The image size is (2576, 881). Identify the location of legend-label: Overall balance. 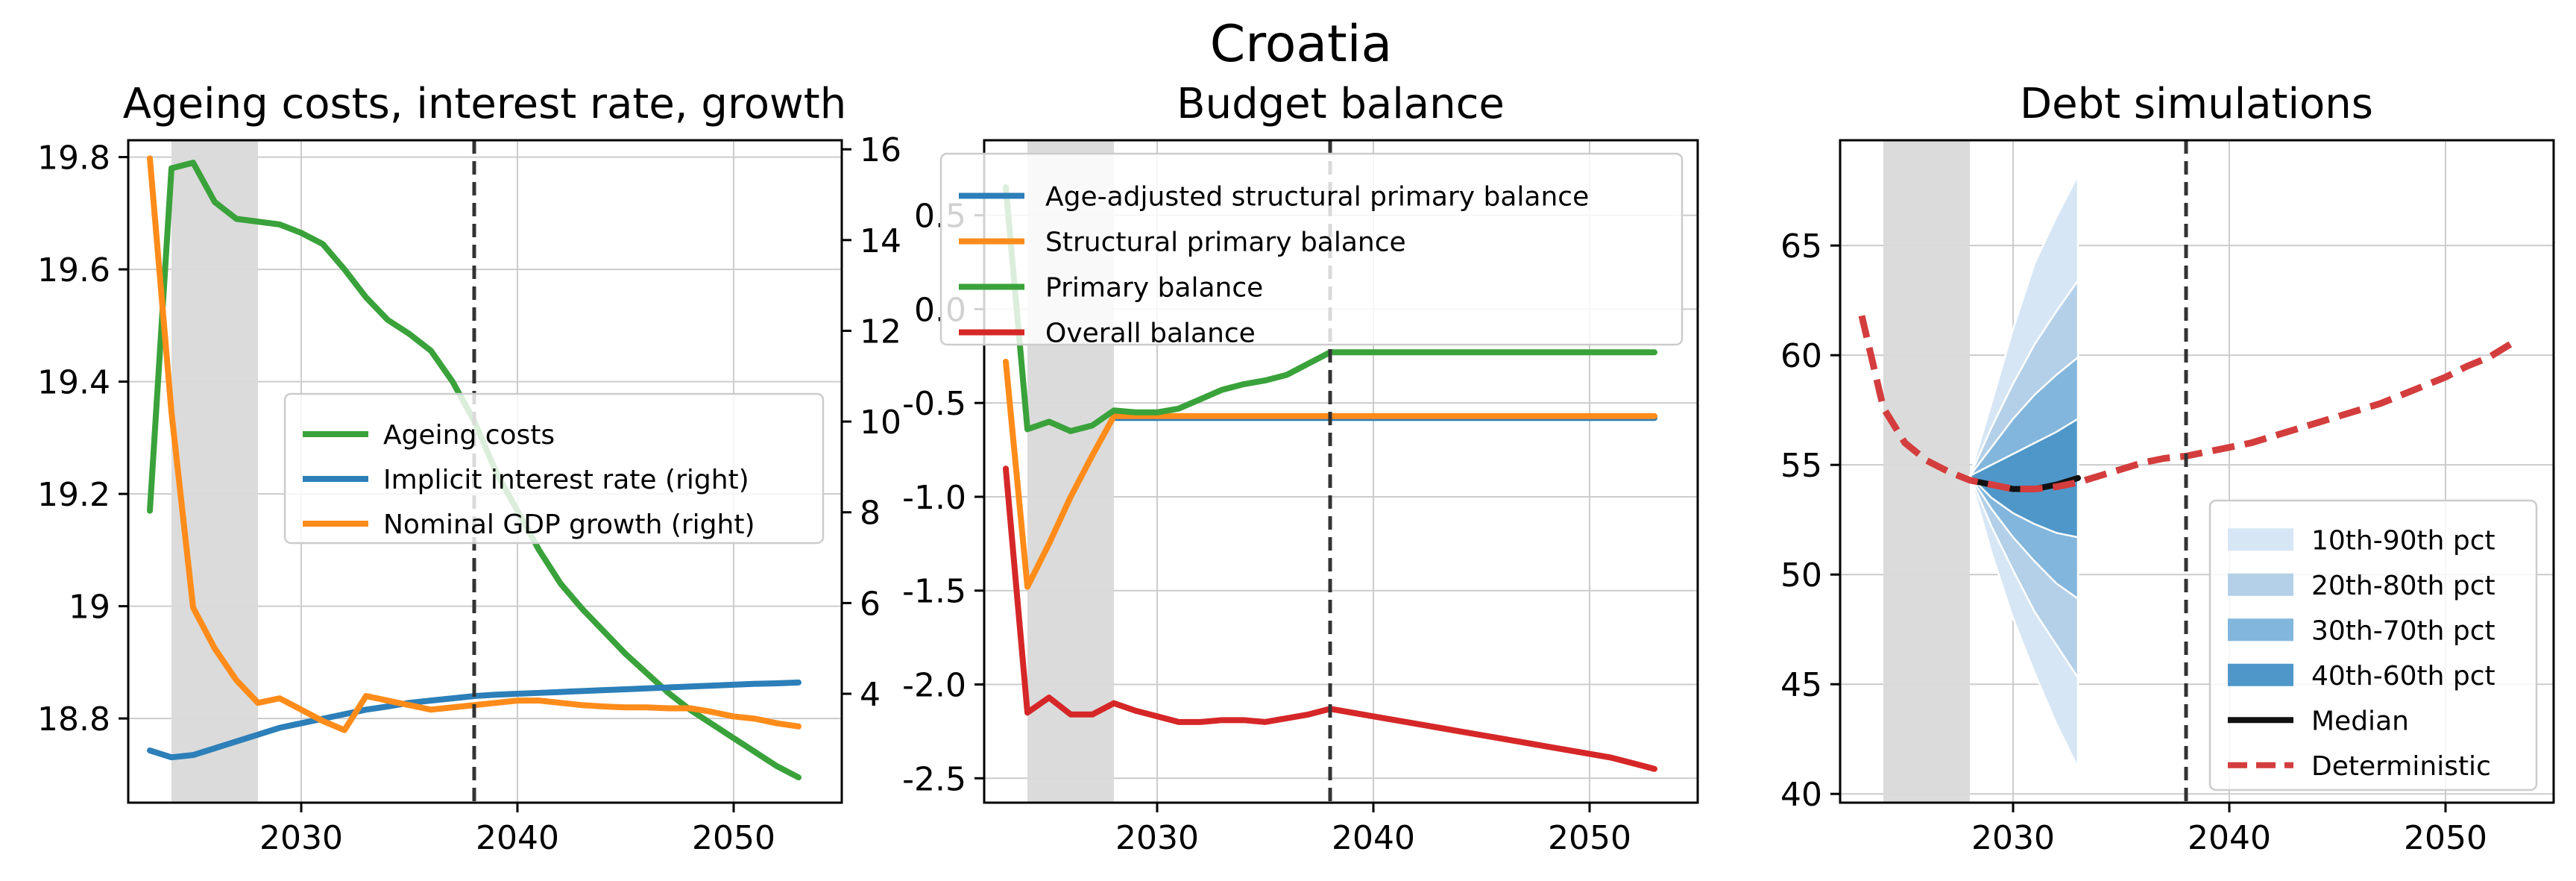
(1150, 334).